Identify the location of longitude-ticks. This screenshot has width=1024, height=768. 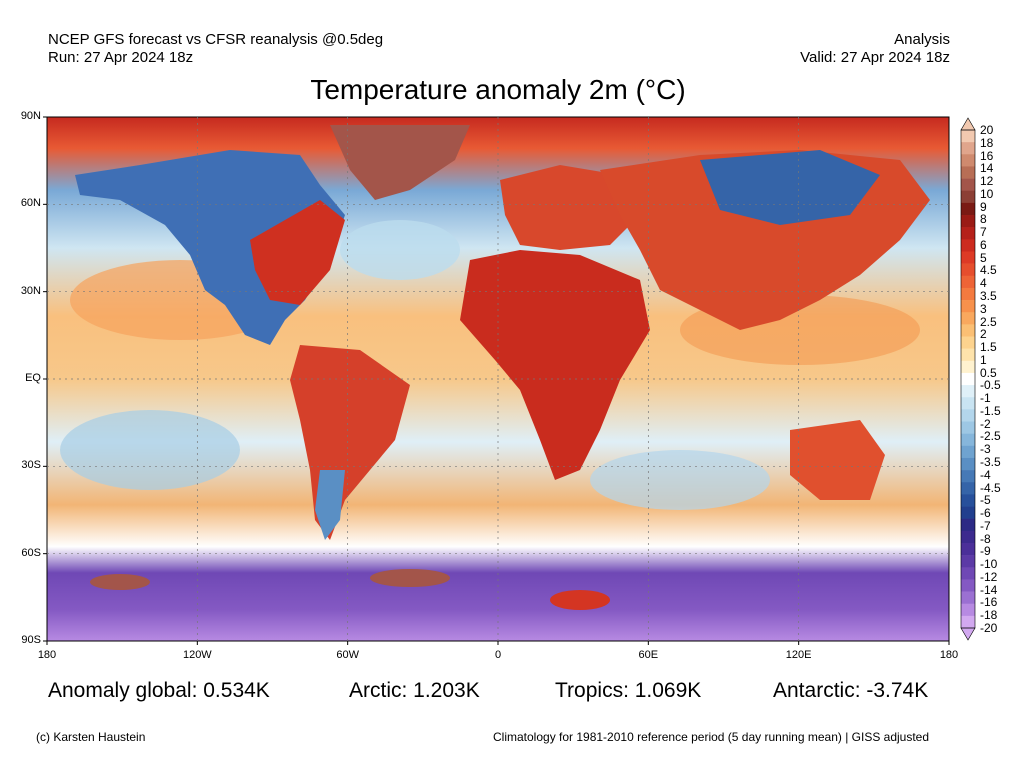
(498, 643).